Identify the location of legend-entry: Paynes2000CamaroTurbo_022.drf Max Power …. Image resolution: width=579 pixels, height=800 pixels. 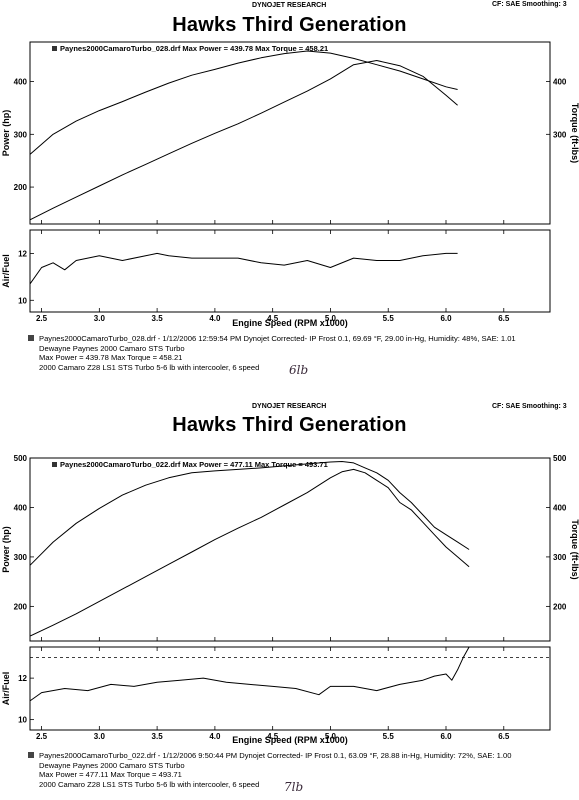
(194, 464).